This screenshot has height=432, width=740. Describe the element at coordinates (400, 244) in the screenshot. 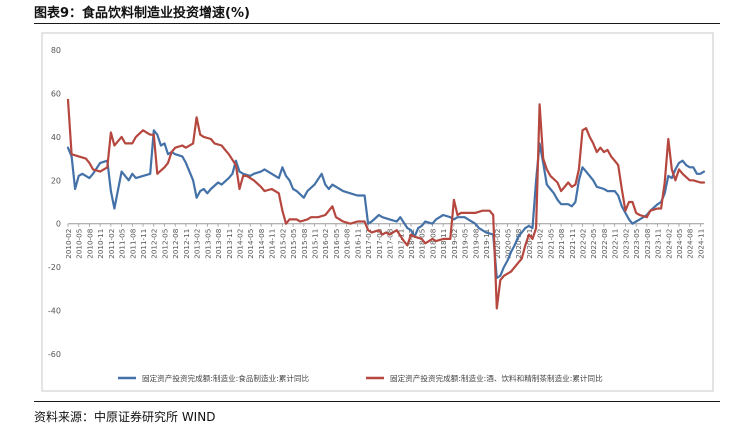

I see `x-tick-label: 2017-11` at that location.